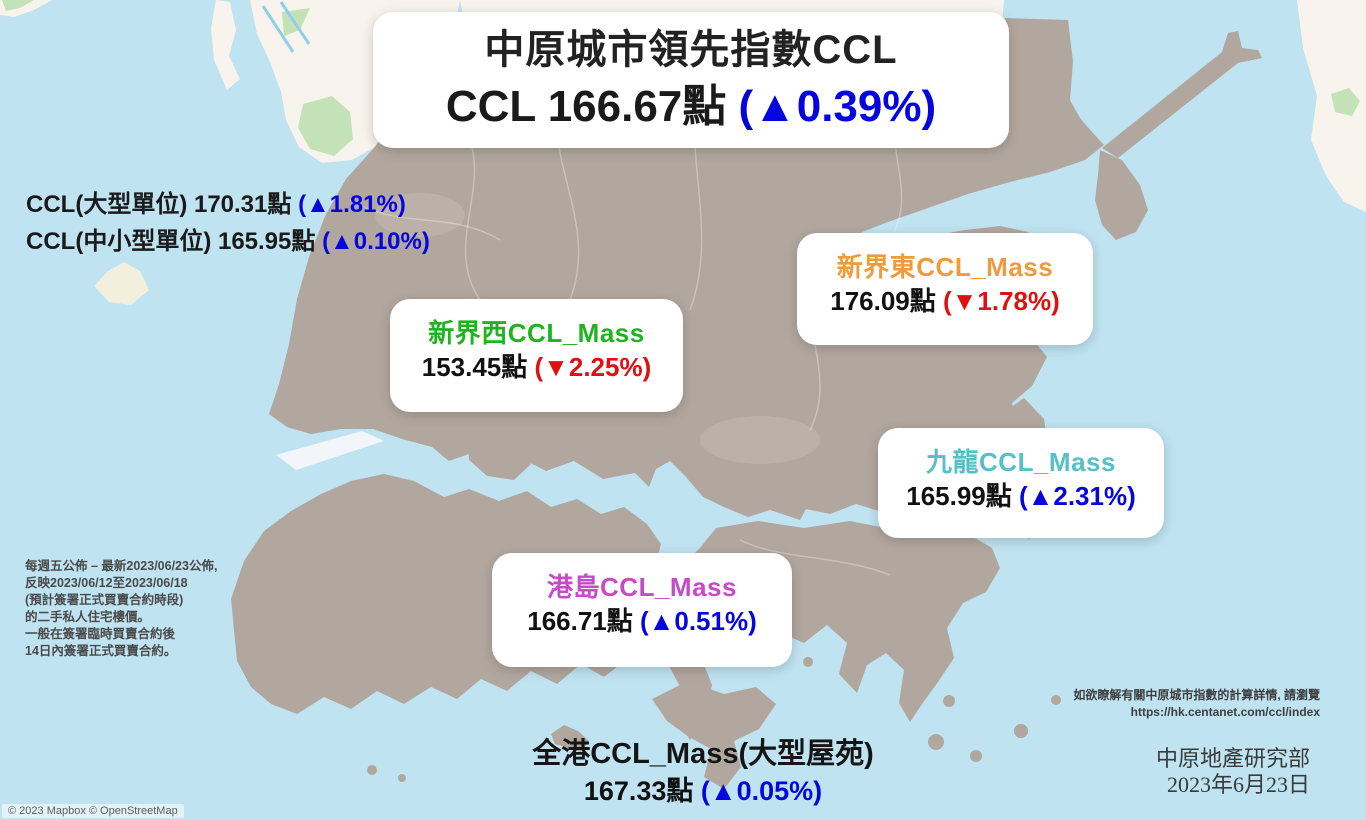 The width and height of the screenshot is (1366, 820). Describe the element at coordinates (698, 621) in the screenshot. I see `region-change: (▲0.51%)` at that location.